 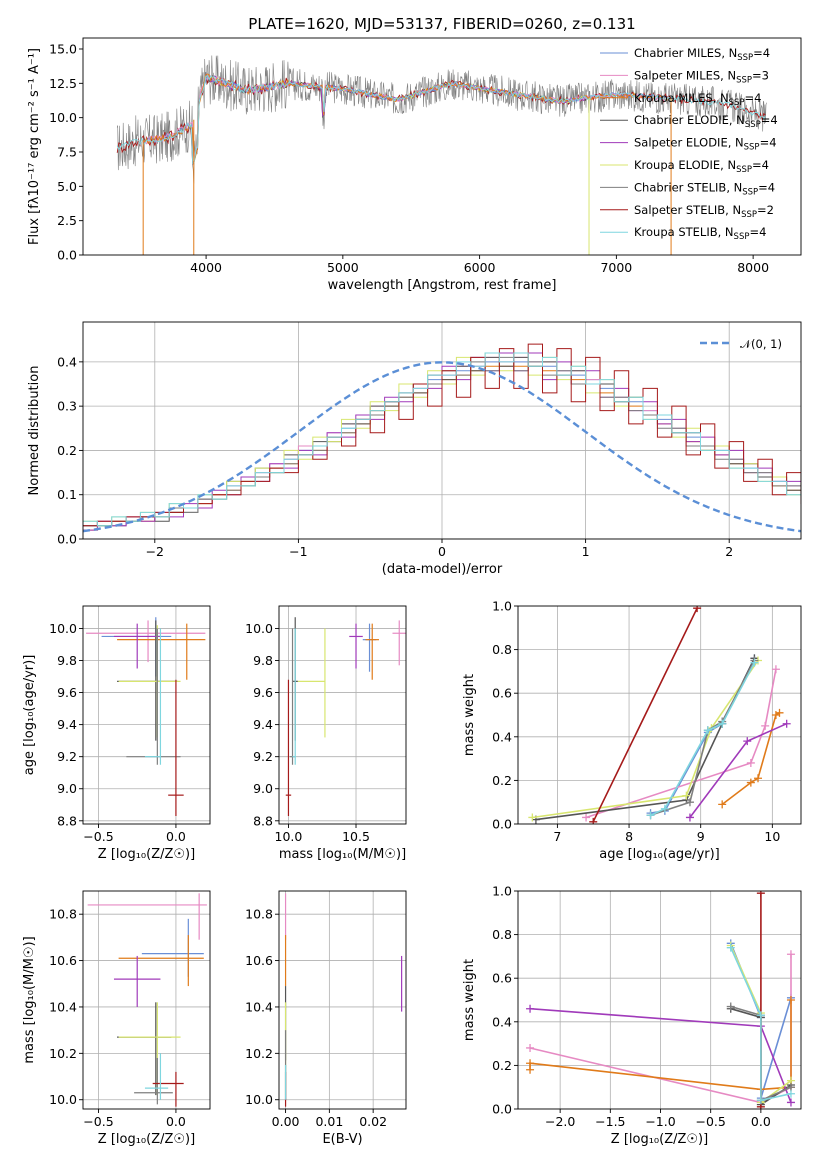 What do you see at coordinates (502, 649) in the screenshot?
I see `y-tick-label: 0.8` at bounding box center [502, 649].